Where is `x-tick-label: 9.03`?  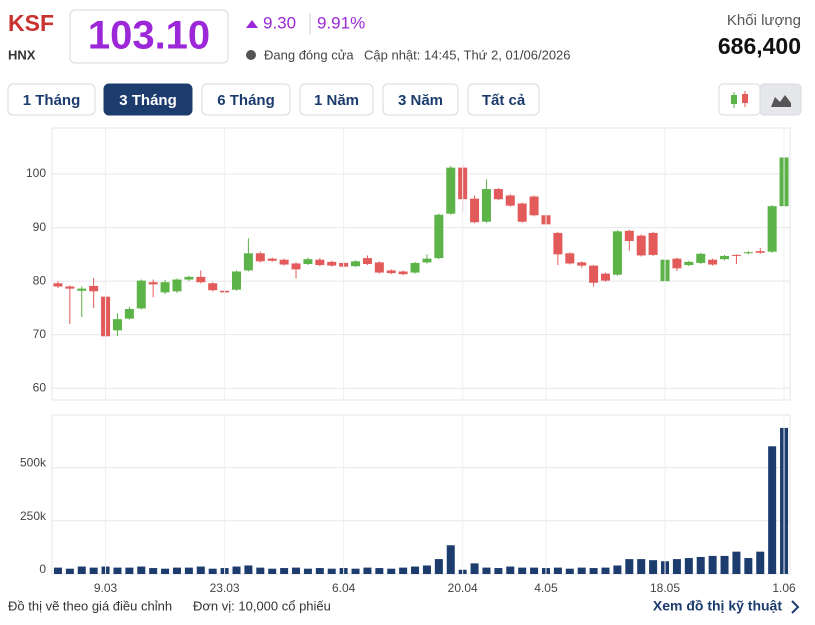
x-tick-label: 9.03 is located at coordinates (106, 588).